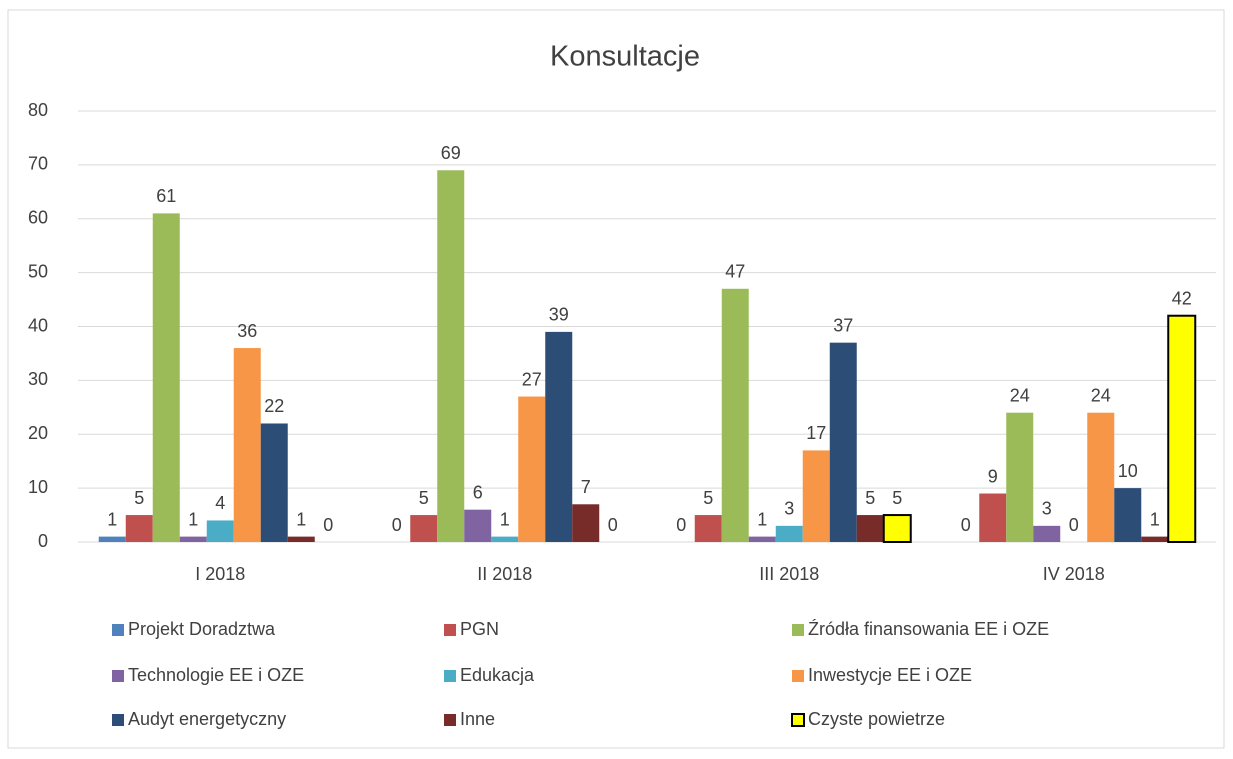 This screenshot has height=759, width=1233. I want to click on data-label: 37, so click(843, 325).